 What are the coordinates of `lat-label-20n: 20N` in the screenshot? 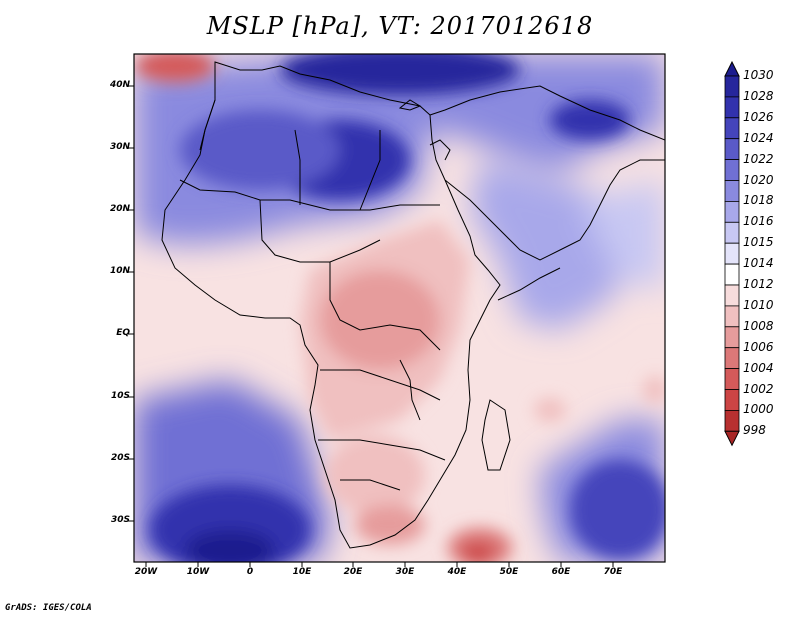 It's located at (119, 209).